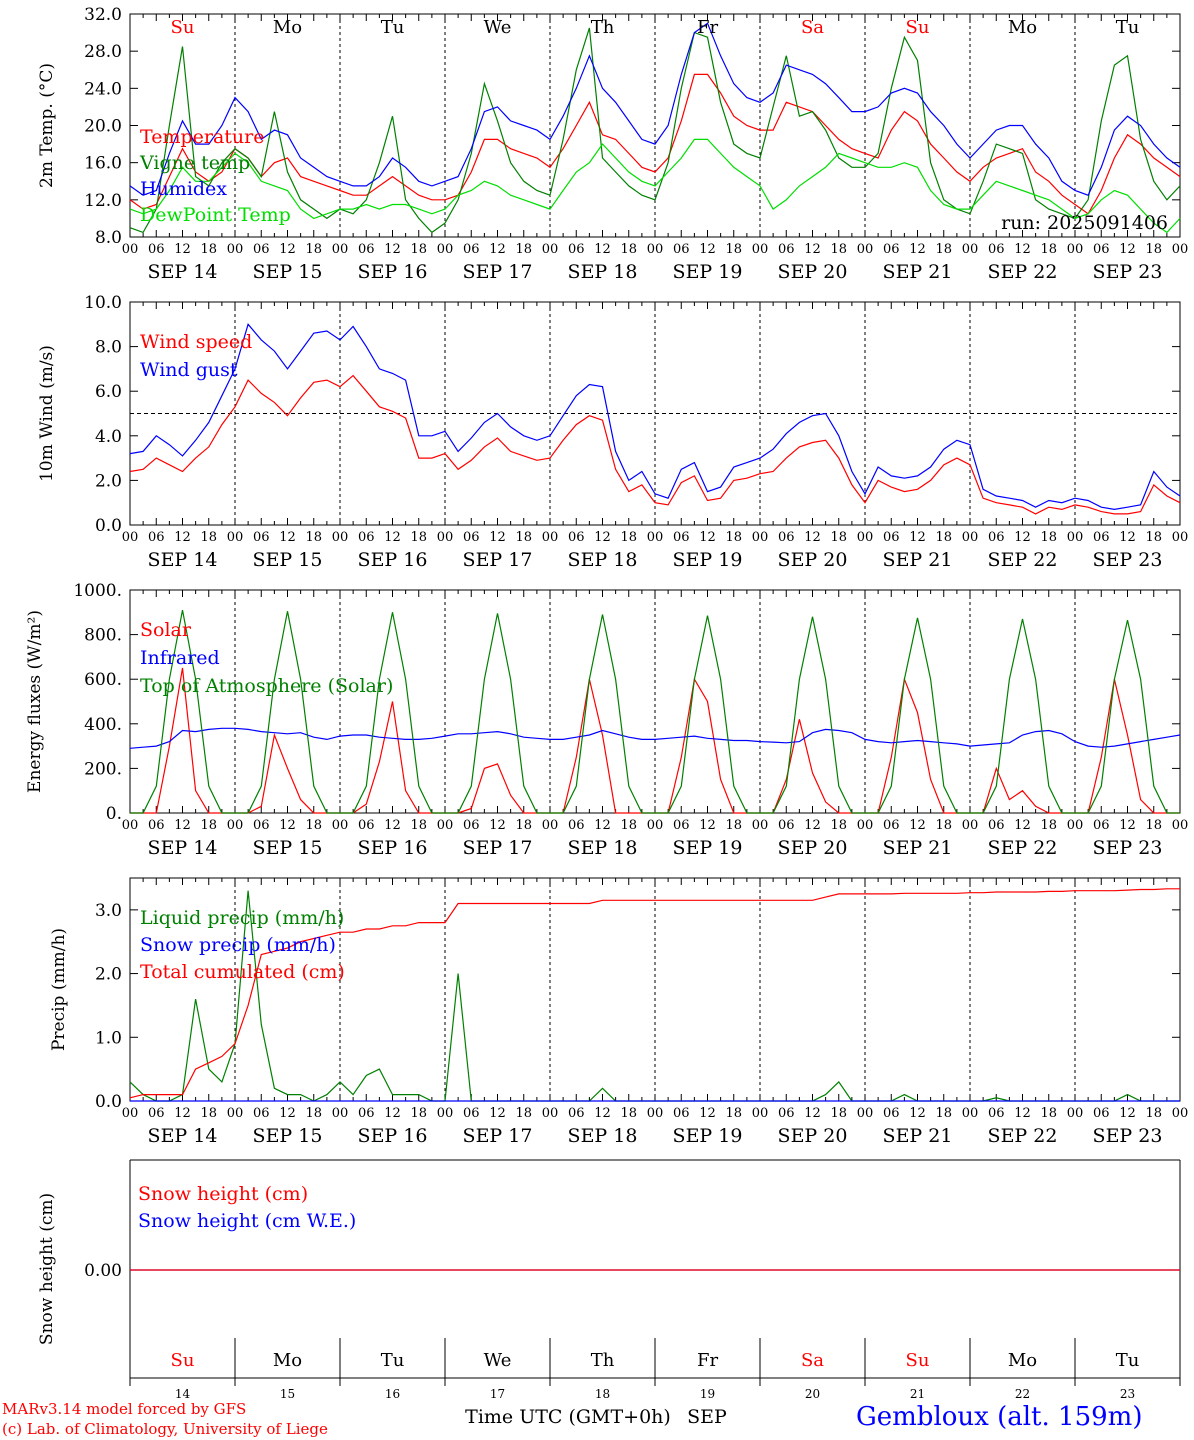 This screenshot has width=1194, height=1440. I want to click on day-number-label: 16, so click(392, 1394).